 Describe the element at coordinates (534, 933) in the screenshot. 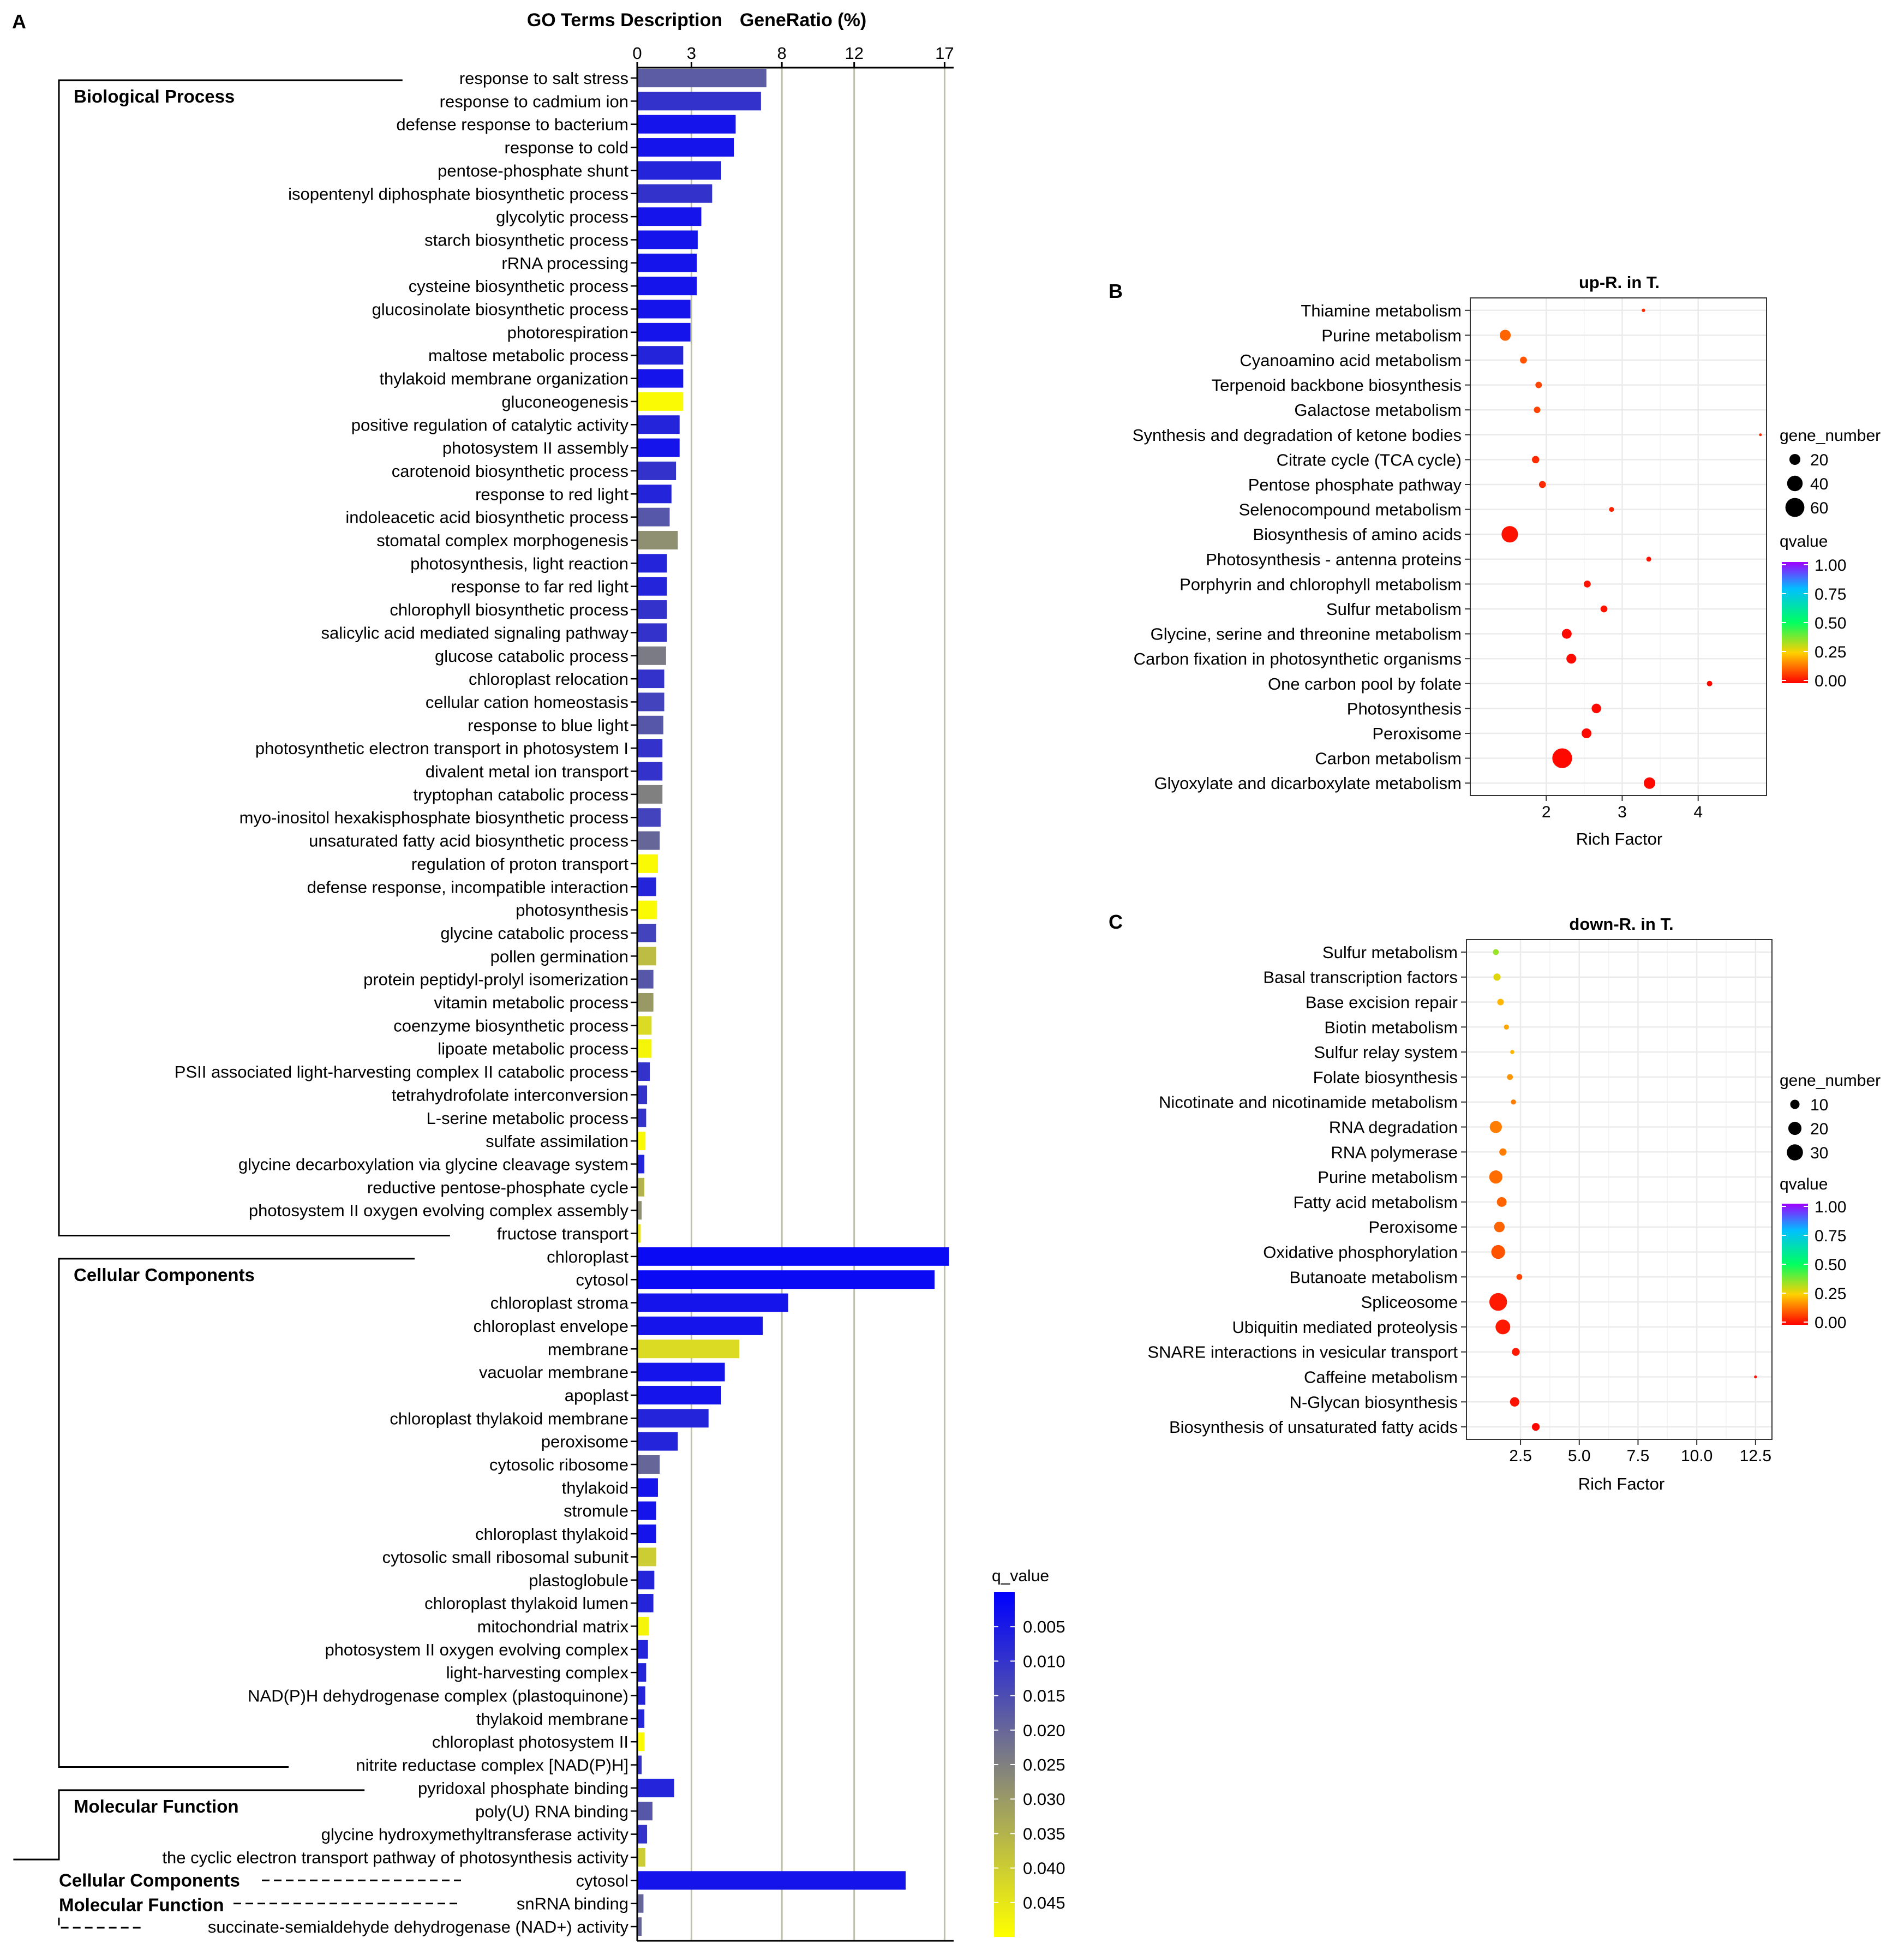

I see `term-label: glycine catabolic process` at that location.